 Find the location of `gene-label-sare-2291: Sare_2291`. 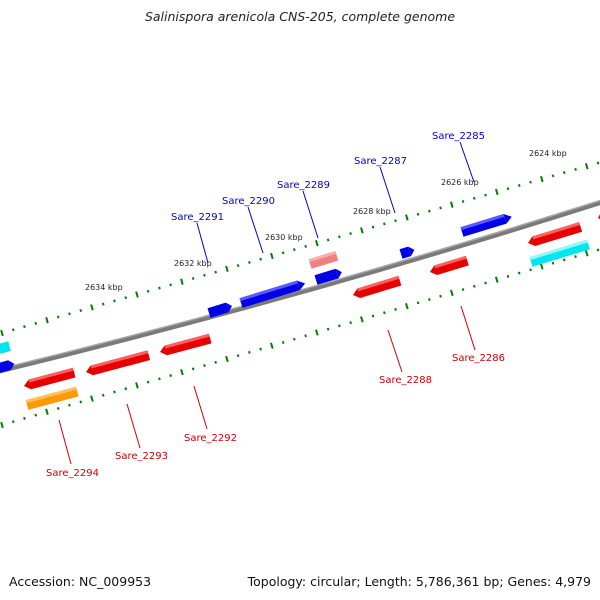

gene-label-sare-2291: Sare_2291 is located at coordinates (197, 217).